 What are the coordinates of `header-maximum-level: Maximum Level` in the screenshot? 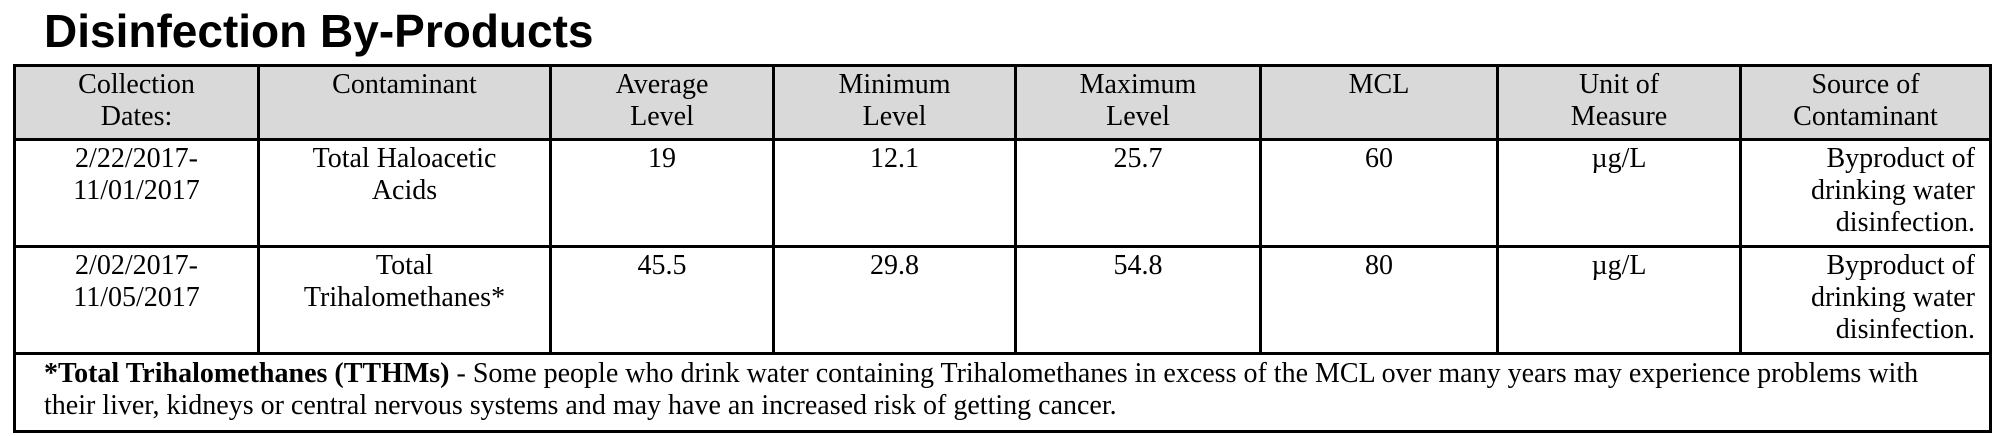 It's located at (1138, 102).